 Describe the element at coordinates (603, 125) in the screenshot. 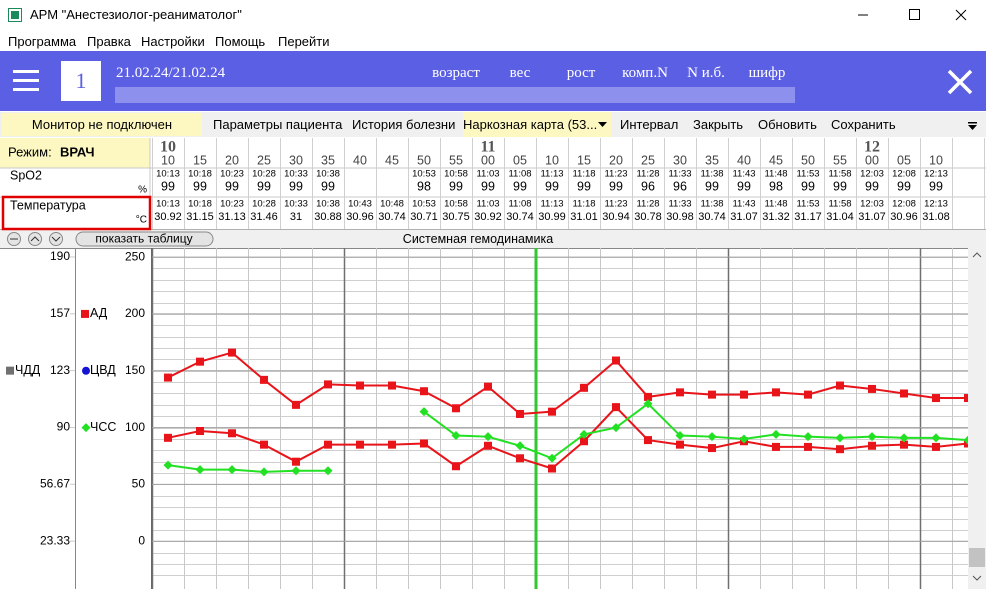

I see `dropdown-arrow` at that location.